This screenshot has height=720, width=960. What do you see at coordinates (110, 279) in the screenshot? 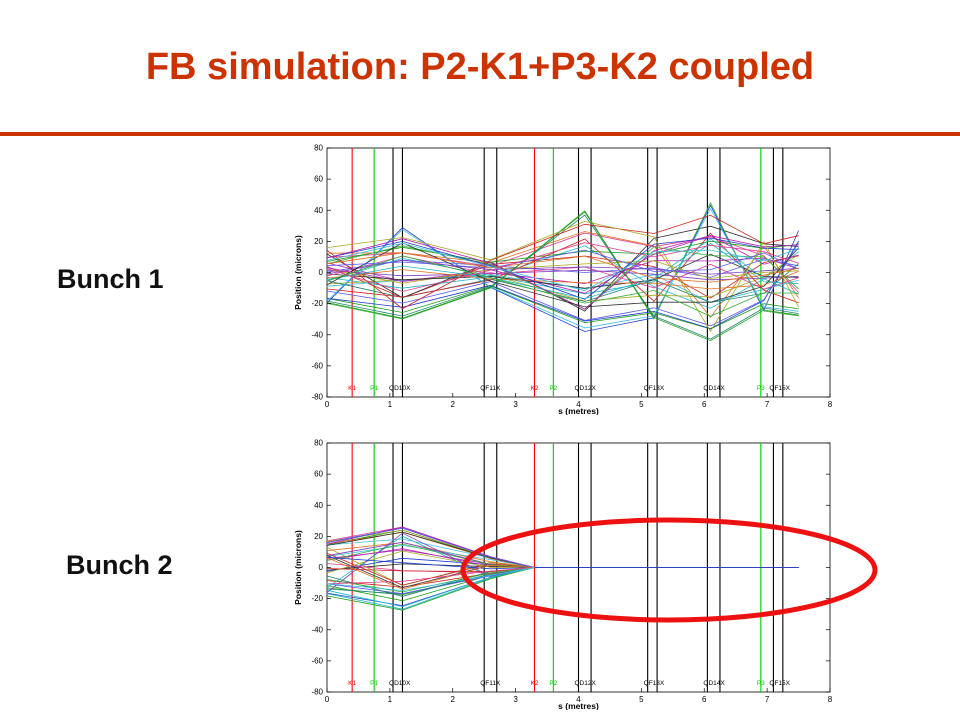
I see `bunch-1-label: Bunch 1` at bounding box center [110, 279].